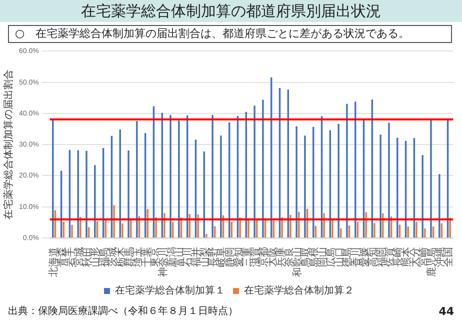 The height and width of the screenshot is (320, 462). Describe the element at coordinates (129, 257) in the screenshot. I see `x-tick-label: 群馬` at that location.